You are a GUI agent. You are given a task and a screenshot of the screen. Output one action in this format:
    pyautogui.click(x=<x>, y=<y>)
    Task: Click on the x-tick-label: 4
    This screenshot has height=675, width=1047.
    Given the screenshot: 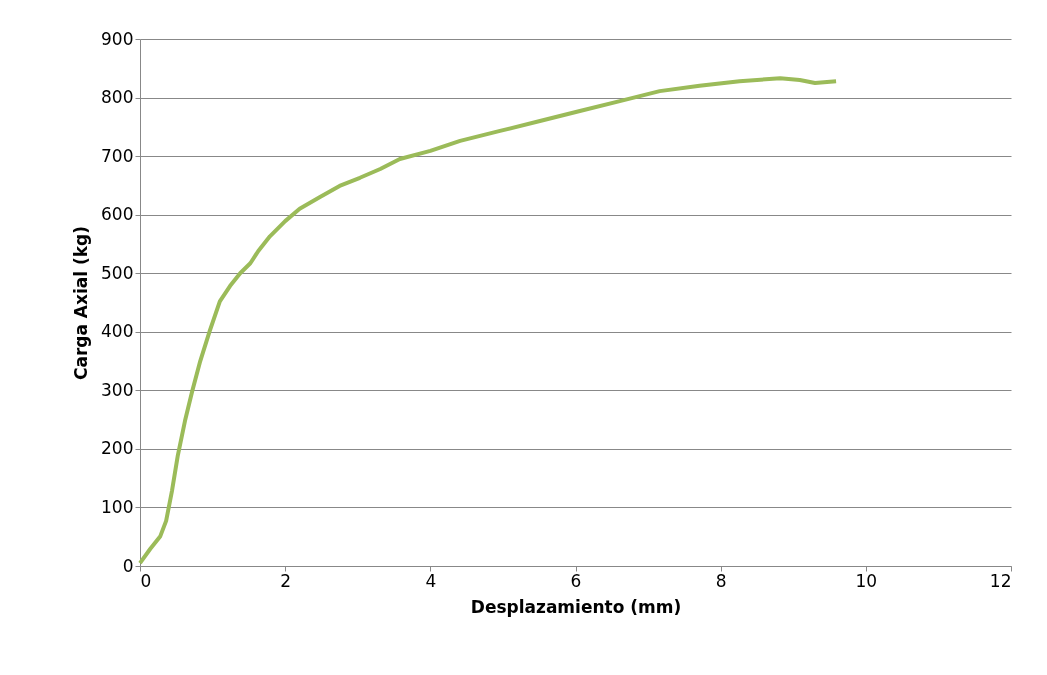 What is the action you would take?
    pyautogui.click(x=431, y=580)
    